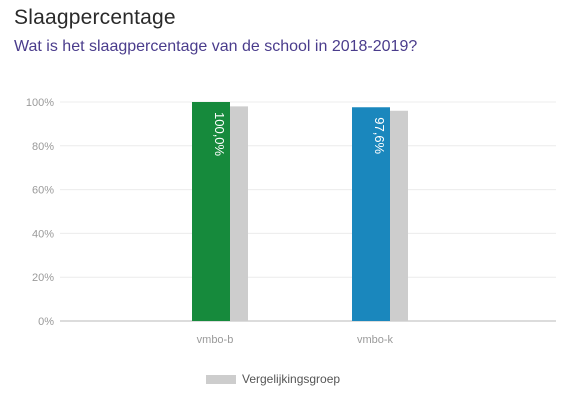 This screenshot has width=568, height=394. What do you see at coordinates (375, 340) in the screenshot?
I see `x-category-label: vmbo-k` at bounding box center [375, 340].